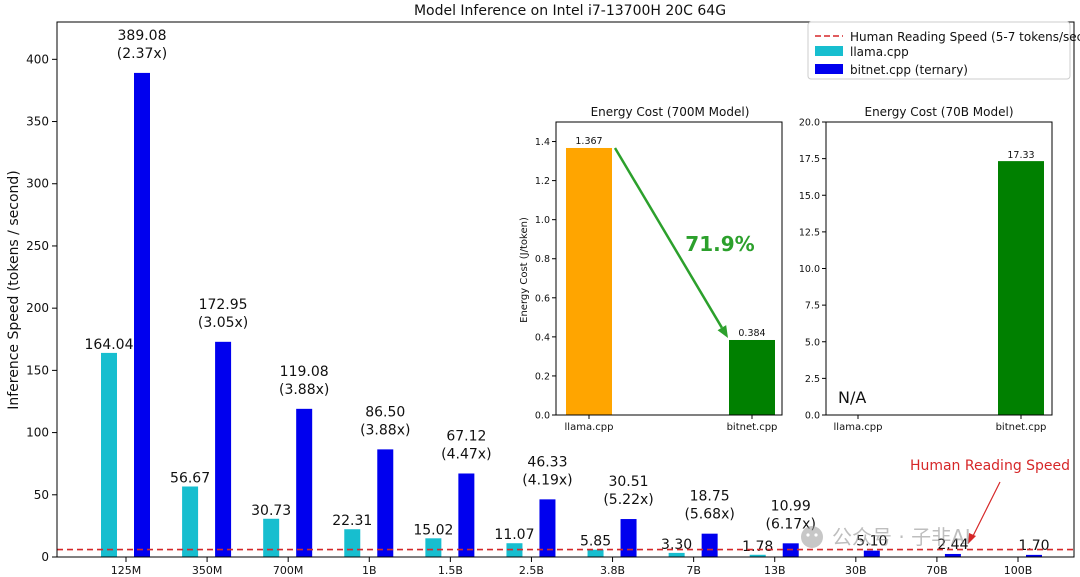  What do you see at coordinates (693, 570) in the screenshot?
I see `main-x-tick-label: 7B` at bounding box center [693, 570].